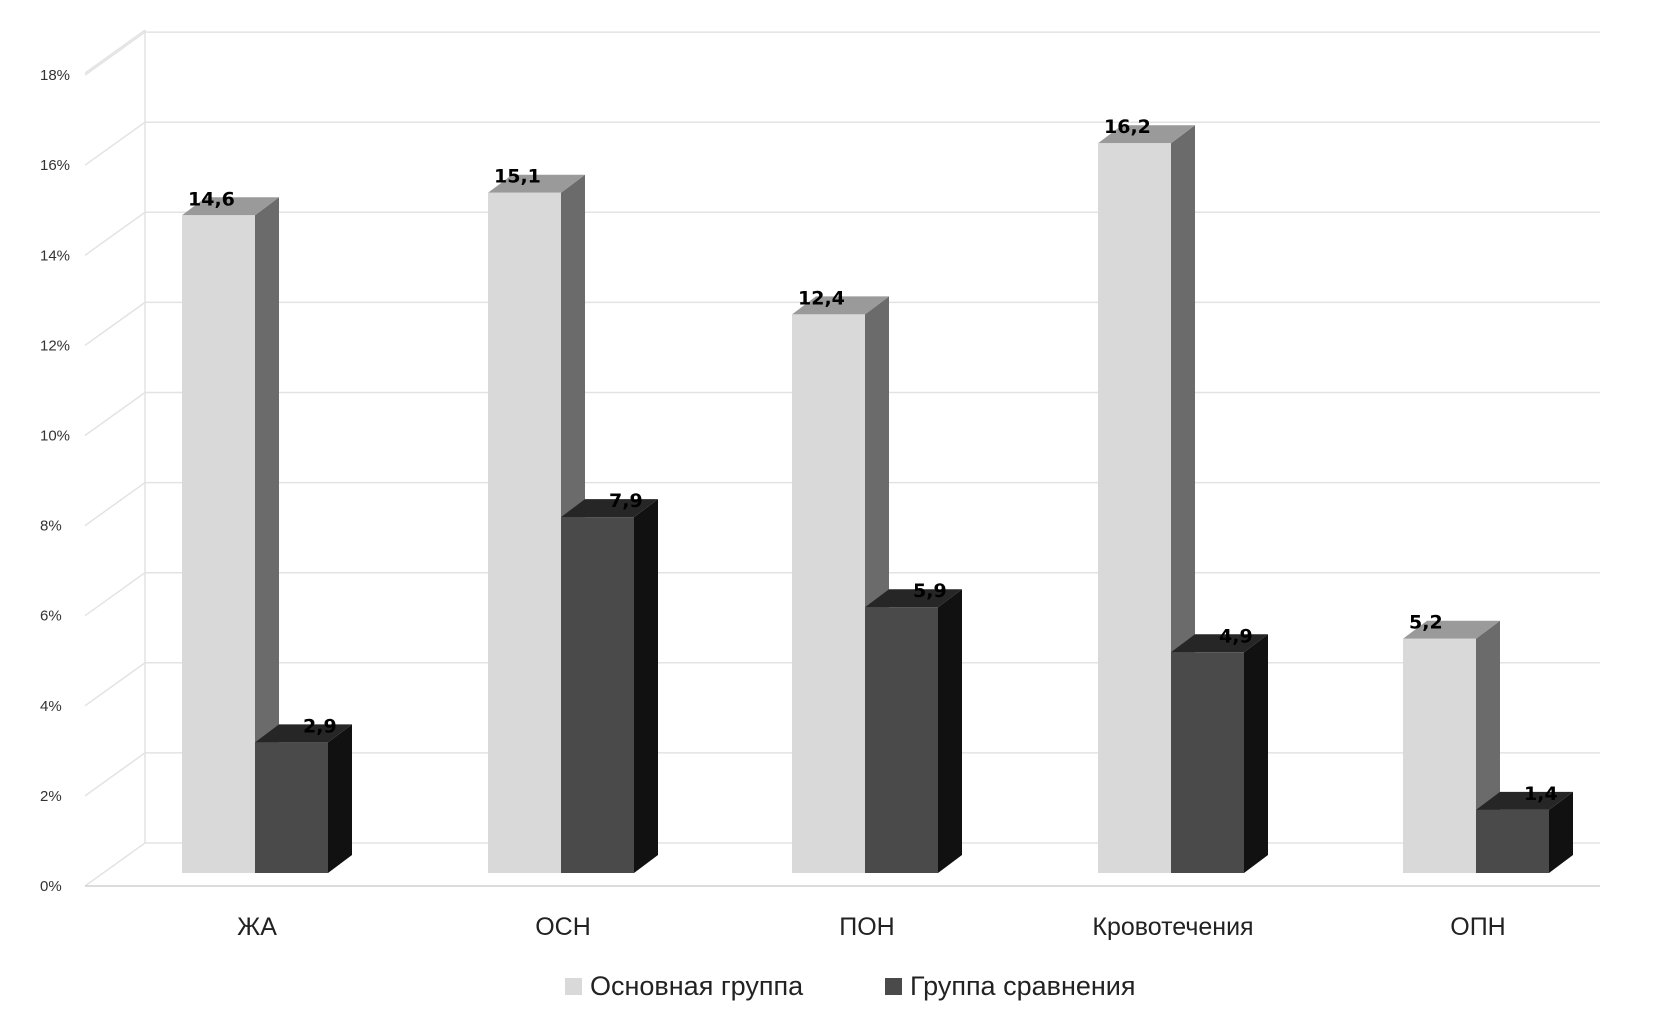 The height and width of the screenshot is (1012, 1671). I want to click on y-tick-label: 8%, so click(51, 526).